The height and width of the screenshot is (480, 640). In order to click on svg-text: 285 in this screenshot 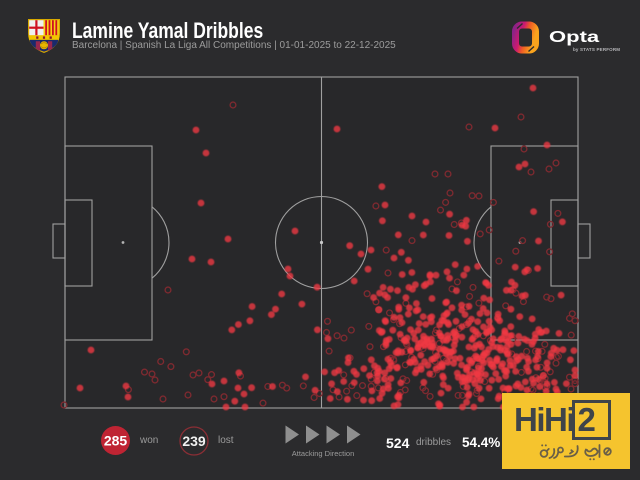, I will do `click(116, 441)`.